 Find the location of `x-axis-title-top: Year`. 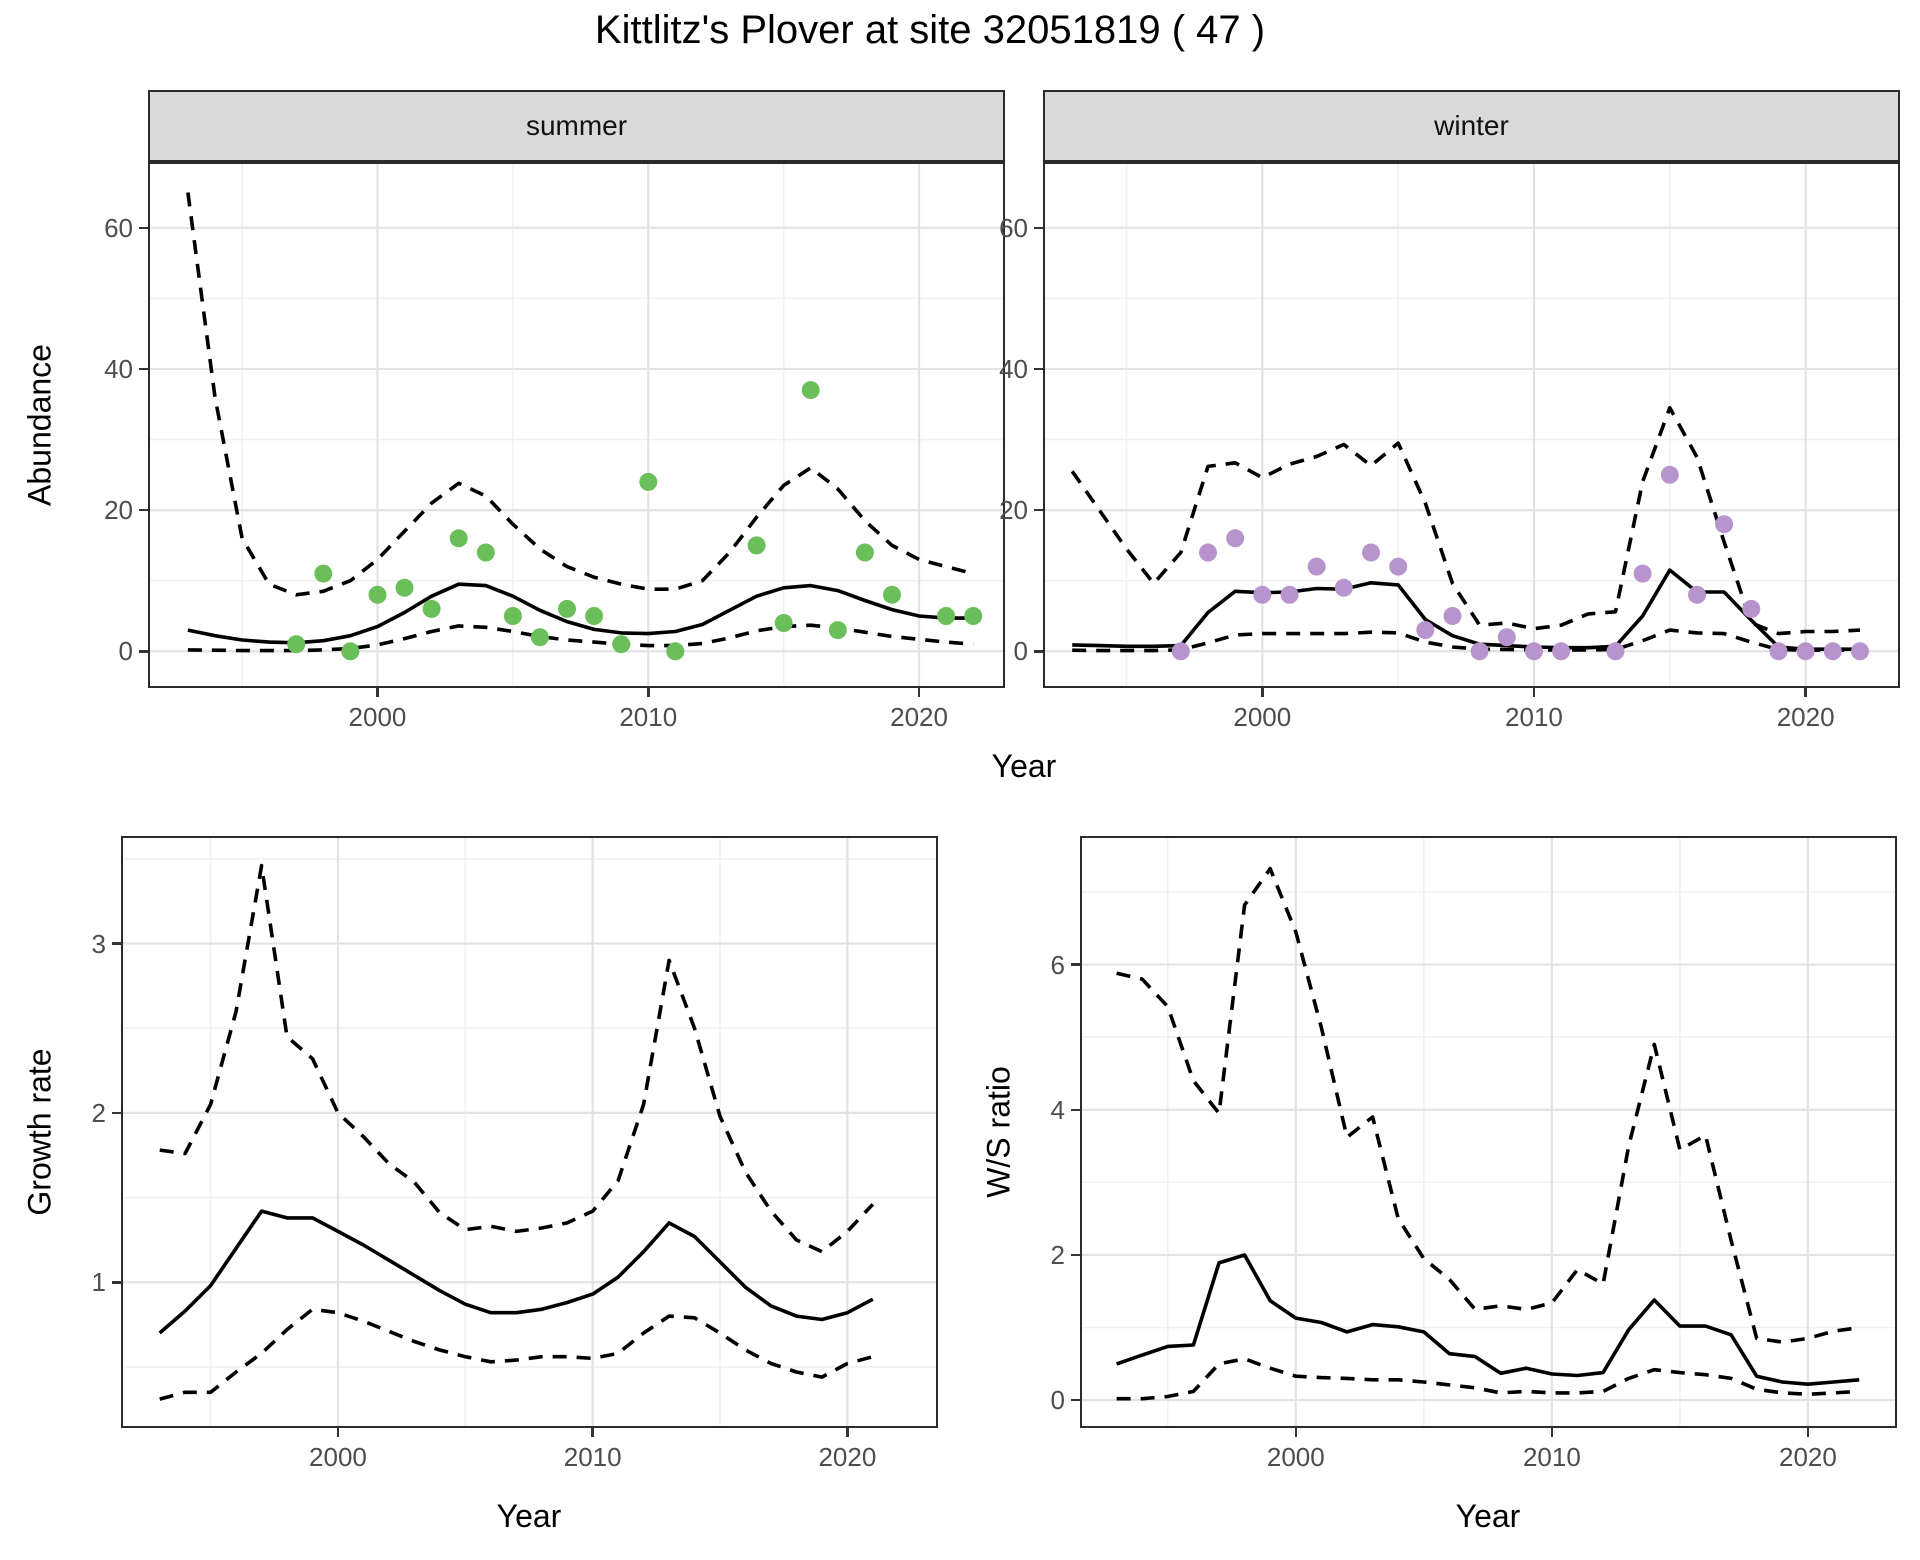

x-axis-title-top: Year is located at coordinates (1024, 766).